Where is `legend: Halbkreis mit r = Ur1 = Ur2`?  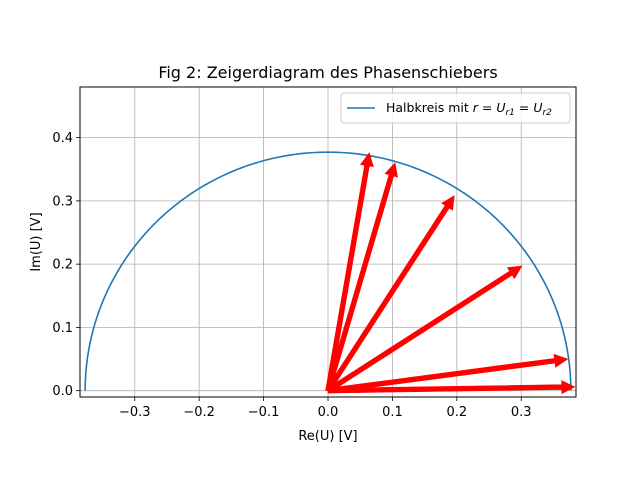
legend: Halbkreis mit r = Ur1 = Ur2 is located at coordinates (455, 108).